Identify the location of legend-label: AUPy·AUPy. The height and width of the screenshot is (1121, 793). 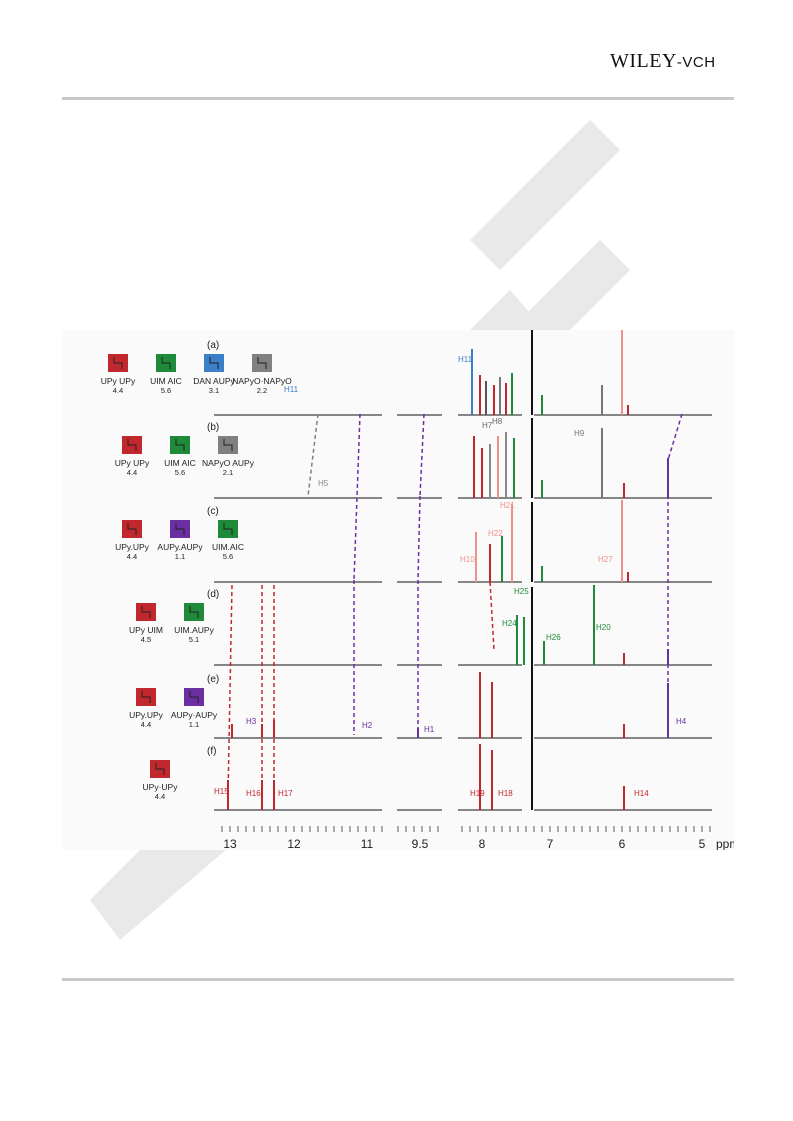
(194, 715).